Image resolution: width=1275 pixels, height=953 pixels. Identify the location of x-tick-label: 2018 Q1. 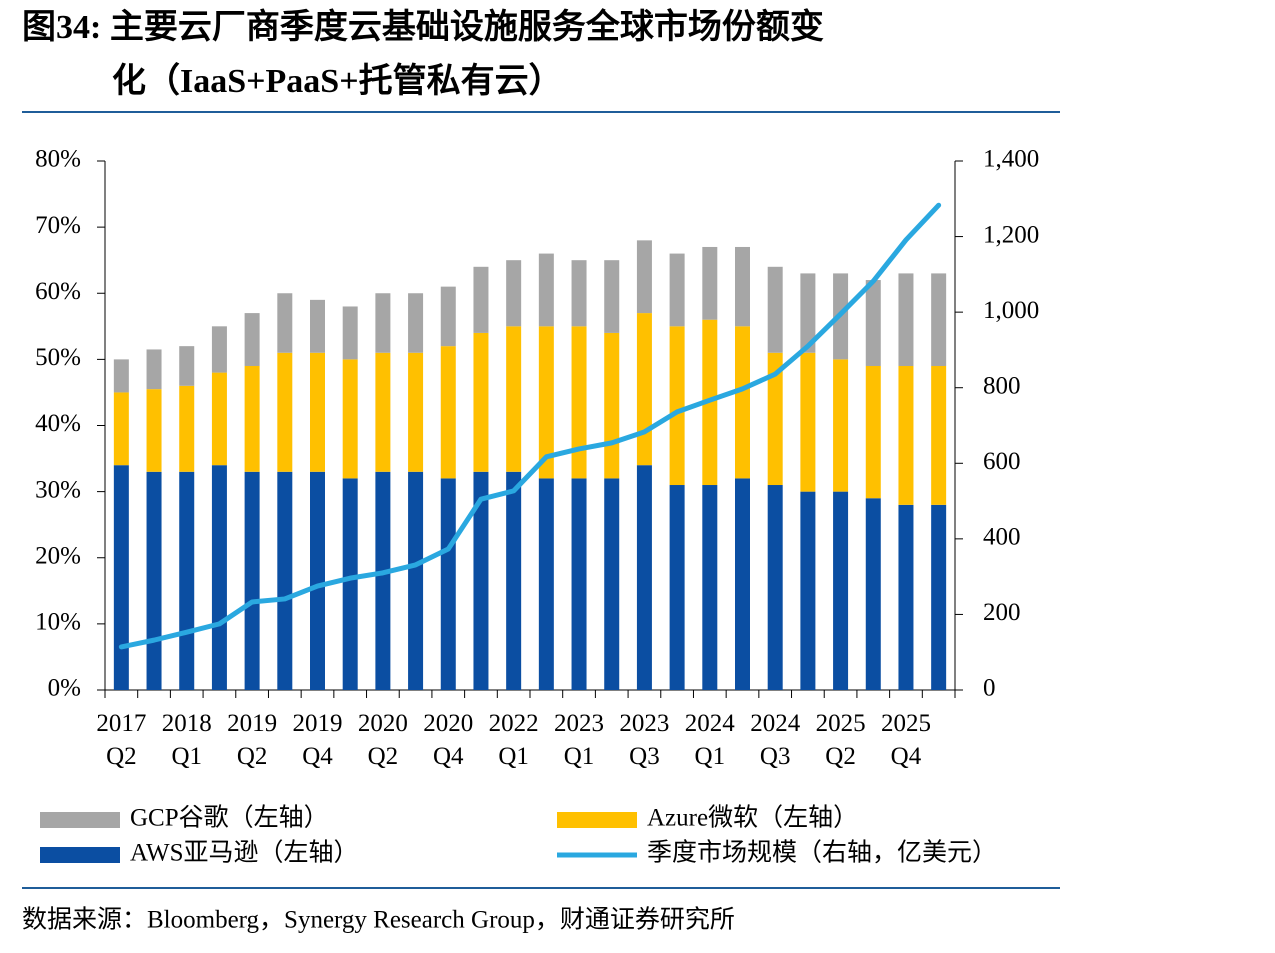
(187, 740).